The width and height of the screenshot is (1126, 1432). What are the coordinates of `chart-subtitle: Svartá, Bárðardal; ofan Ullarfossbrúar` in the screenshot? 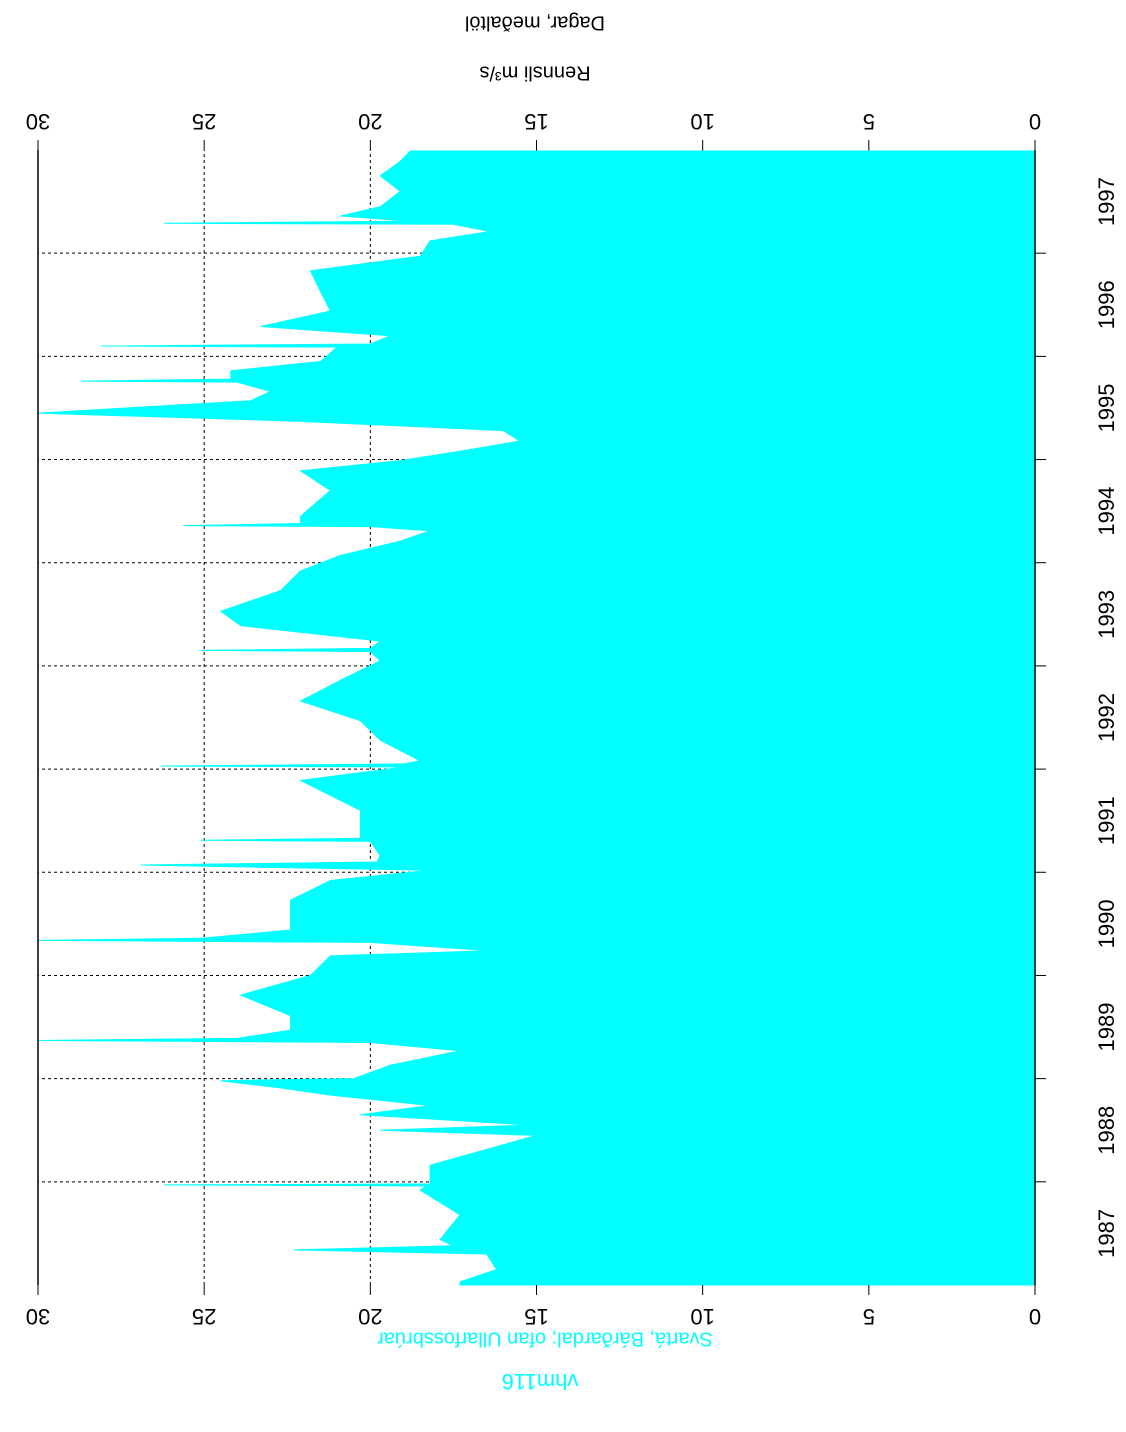 It's located at (545, 1339).